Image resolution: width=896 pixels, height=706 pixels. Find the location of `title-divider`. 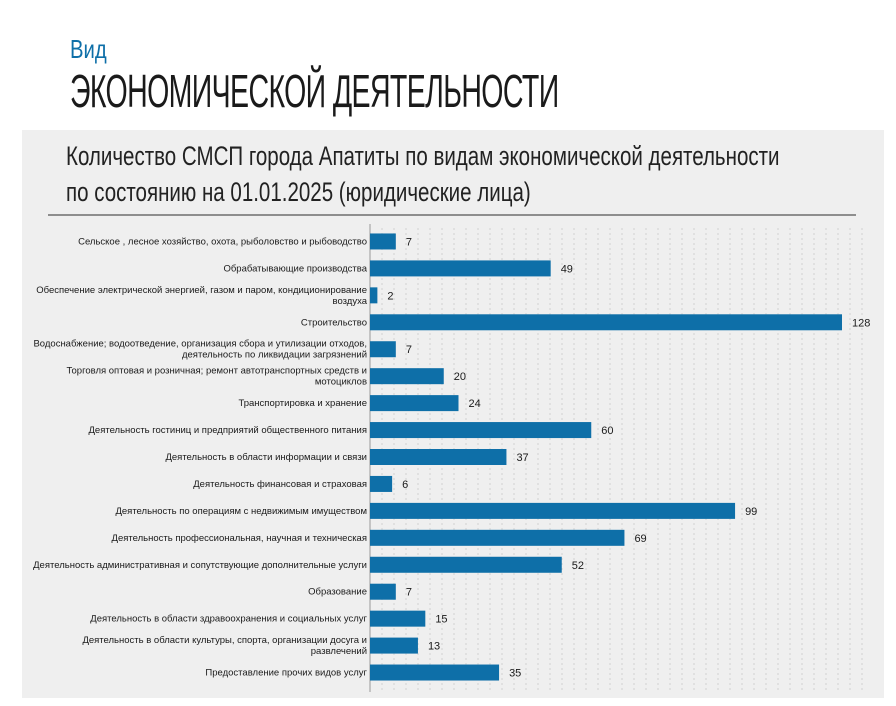

title-divider is located at coordinates (452, 215).